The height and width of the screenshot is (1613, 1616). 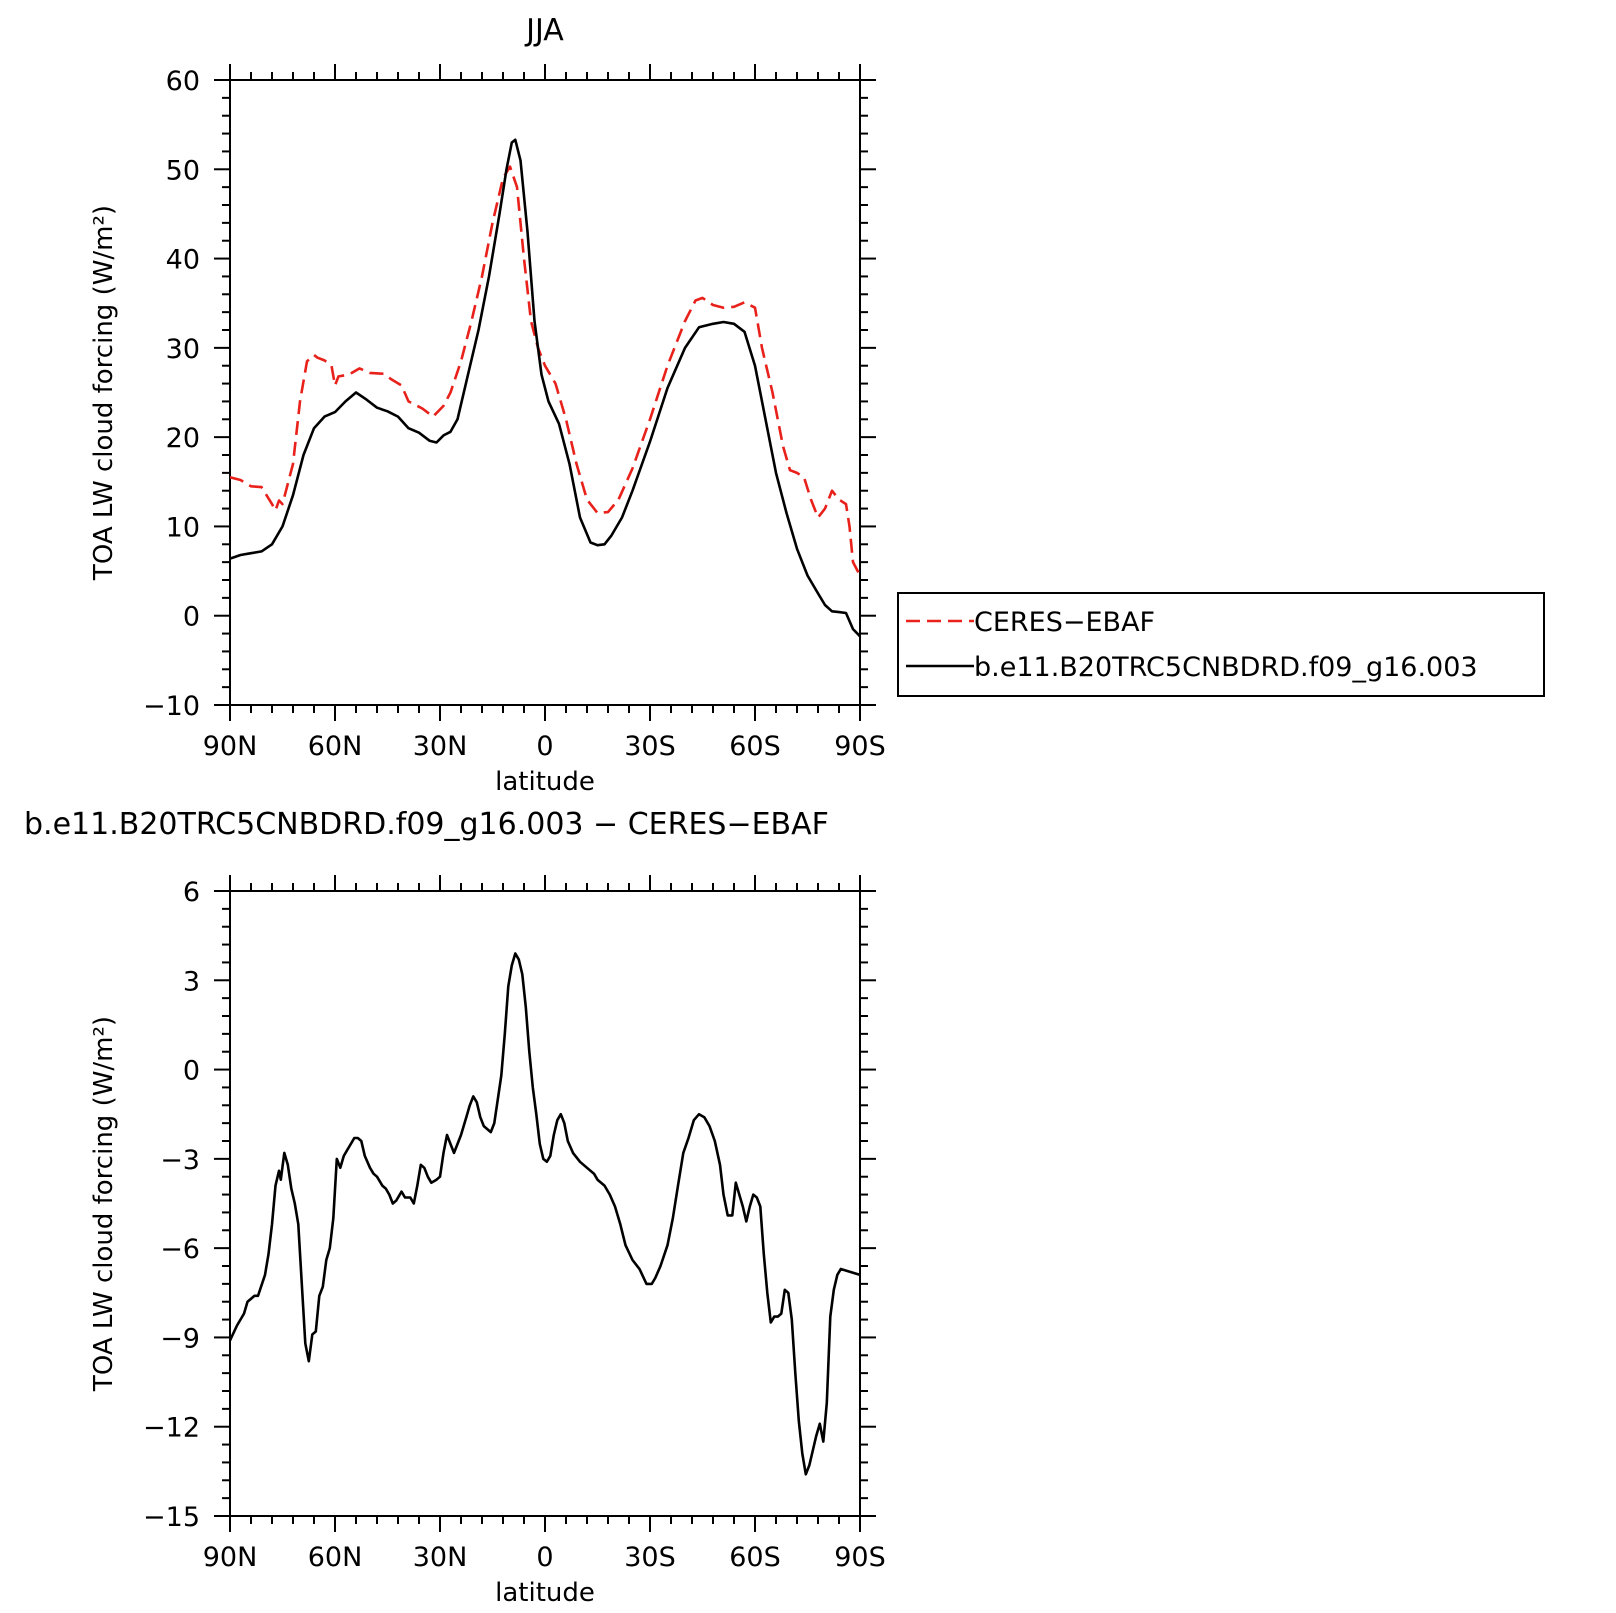 I want to click on legend-label-0: CERES−EBAF, so click(x=1064, y=622).